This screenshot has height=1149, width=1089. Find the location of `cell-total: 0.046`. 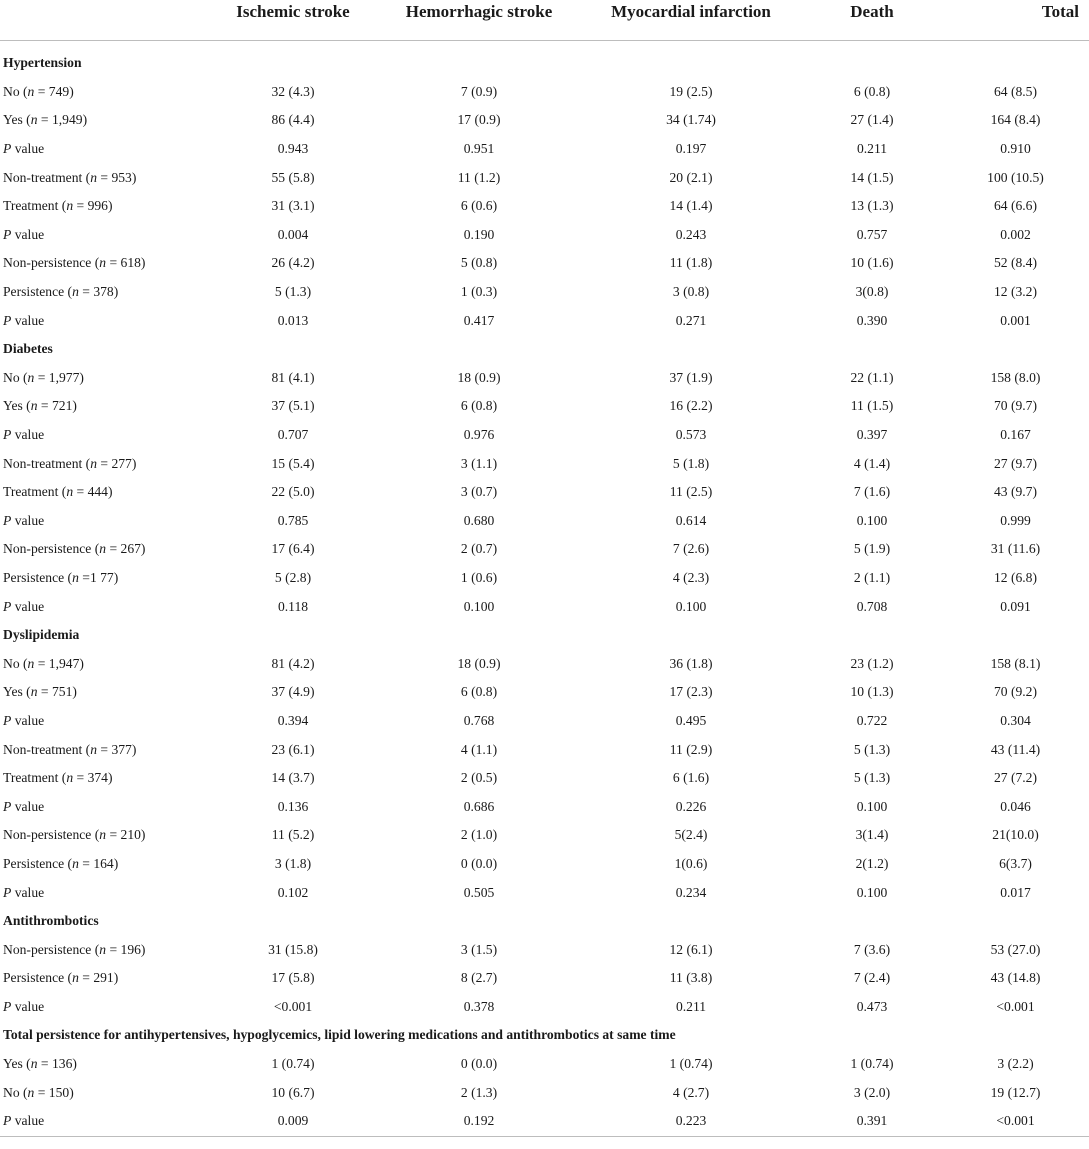

cell-total: 0.046 is located at coordinates (1015, 806).